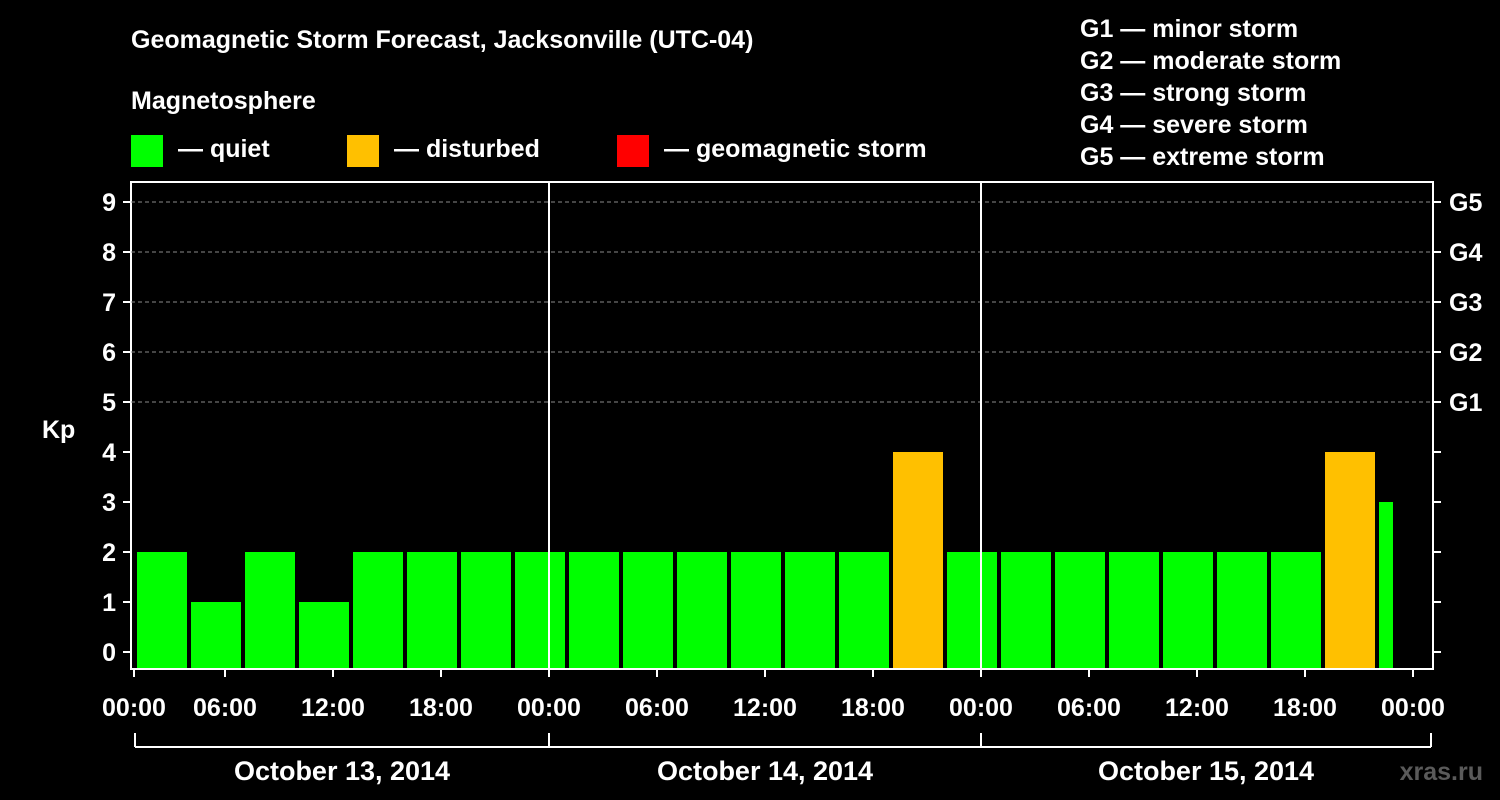 This screenshot has height=800, width=1500. I want to click on x-tick-label-9: 06:00, so click(1089, 708).